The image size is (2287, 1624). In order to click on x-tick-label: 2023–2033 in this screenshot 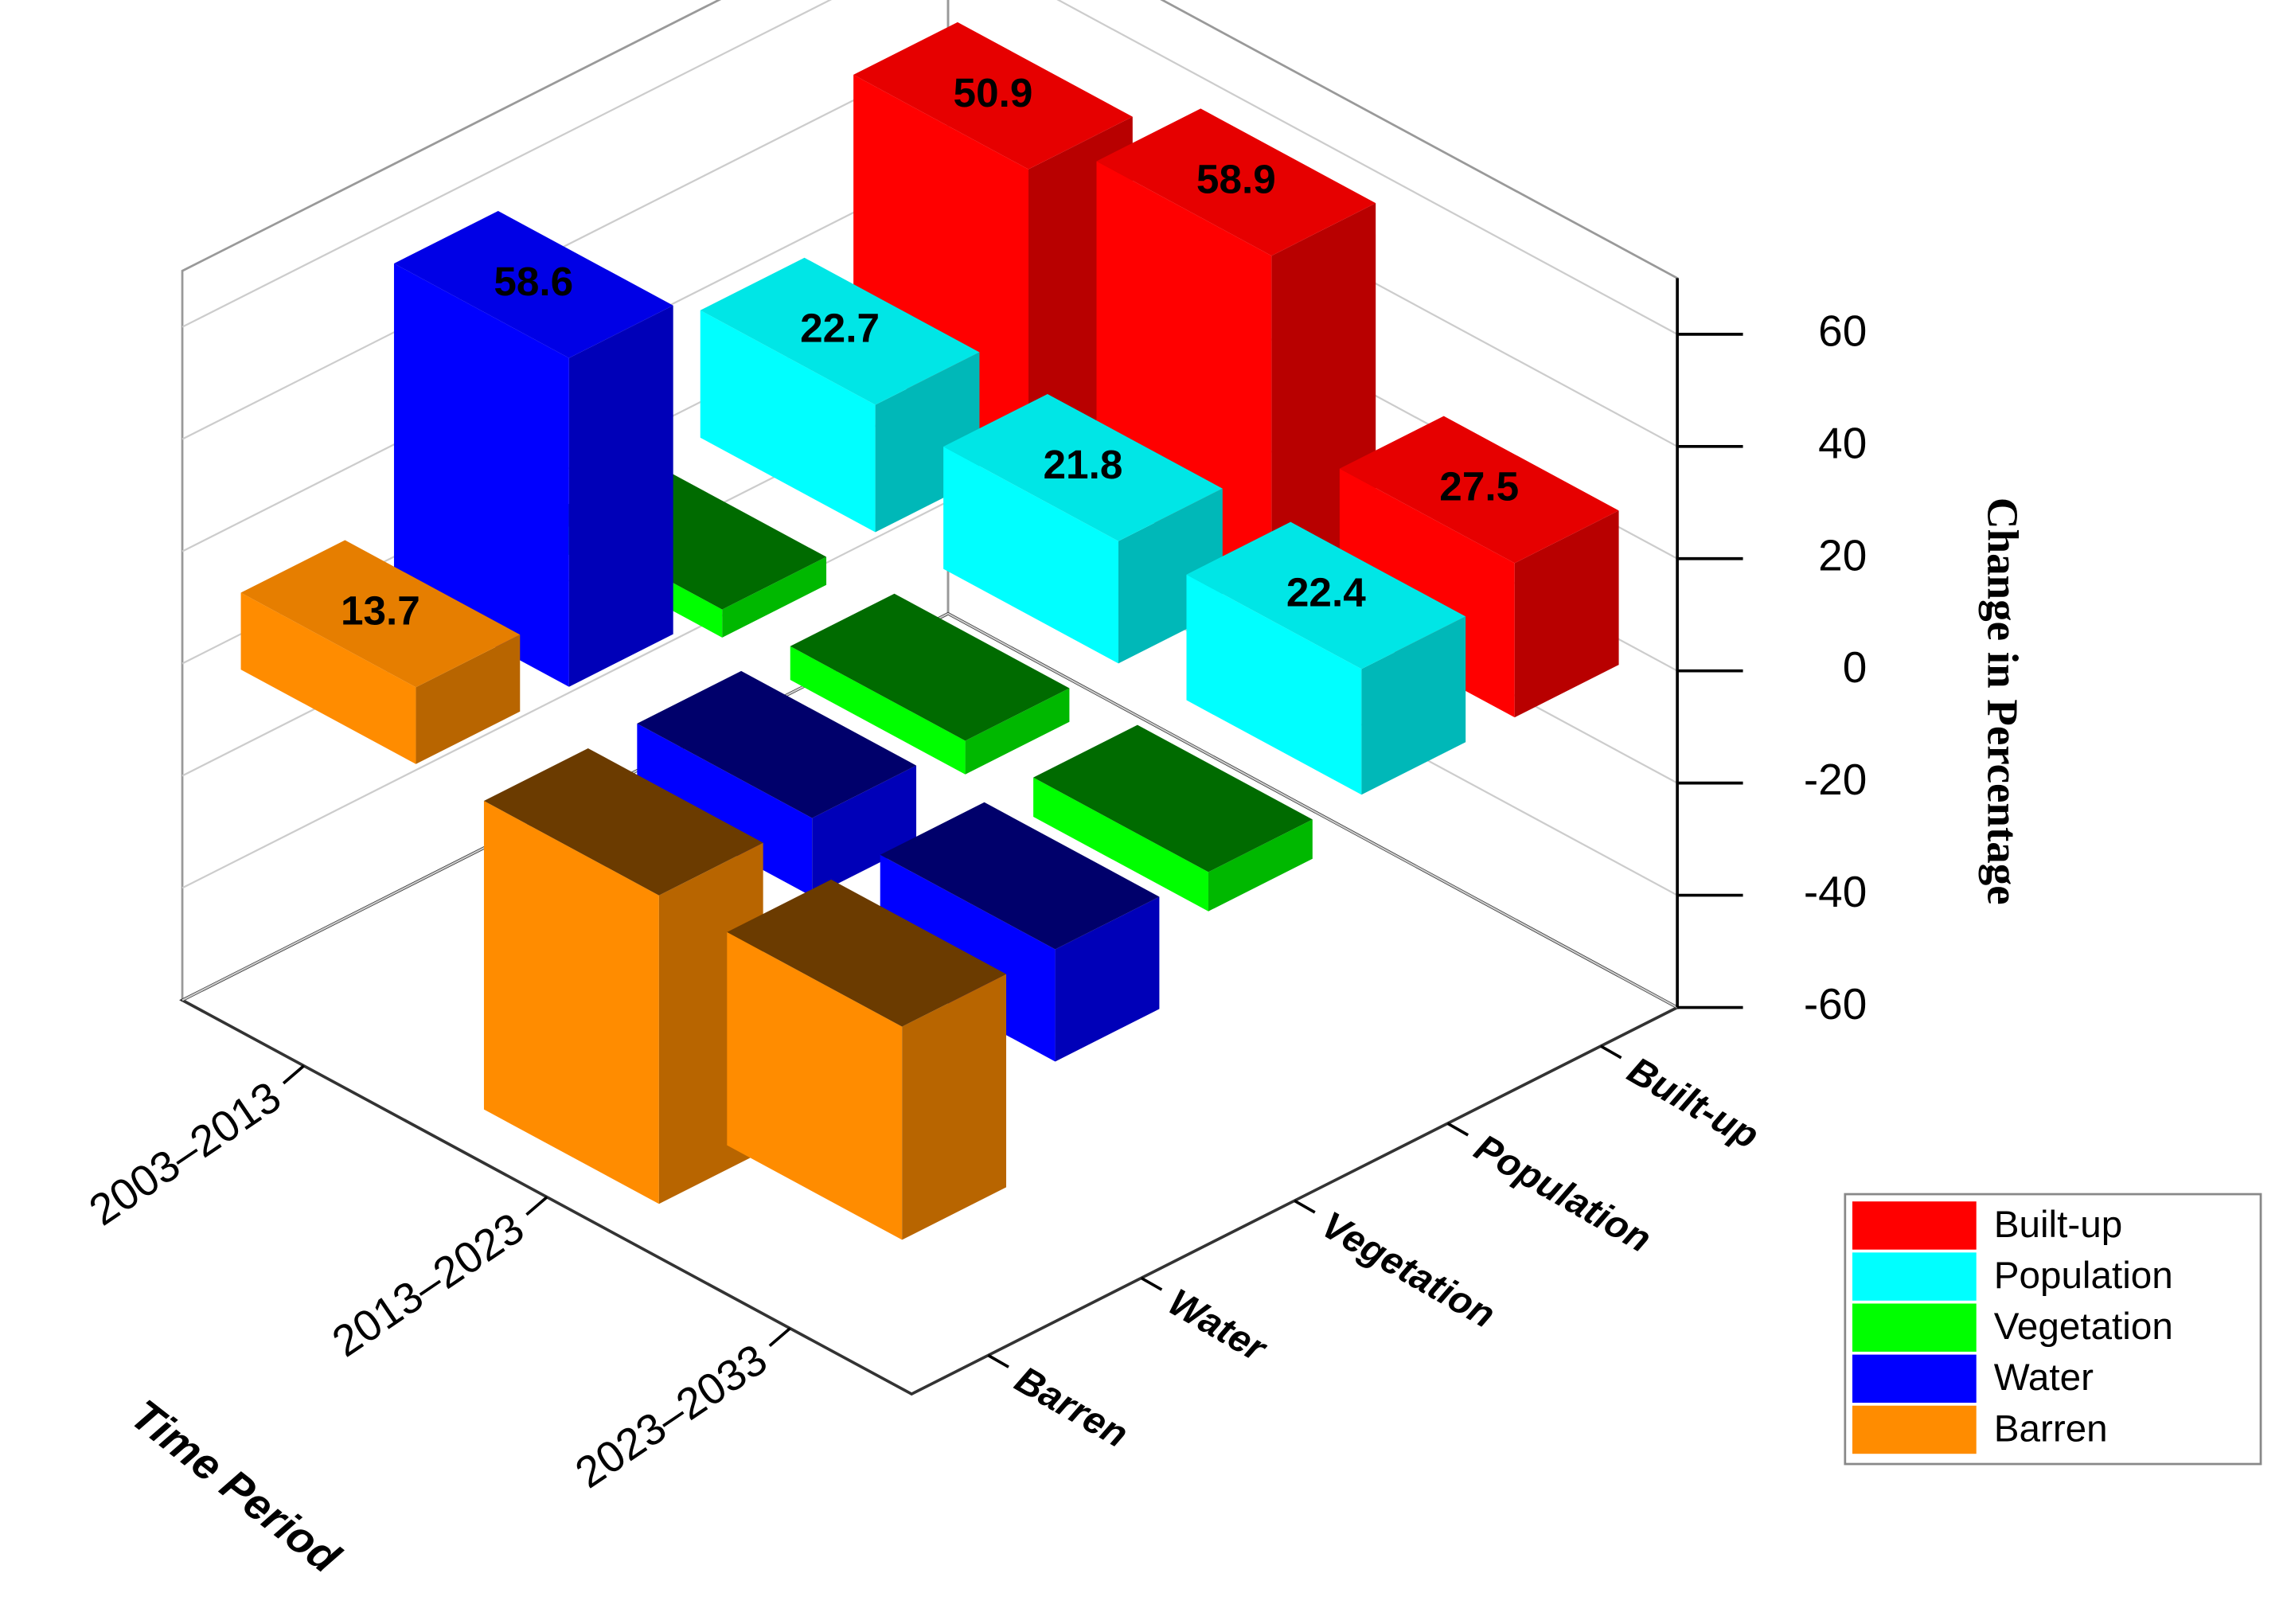, I will do `click(671, 1415)`.